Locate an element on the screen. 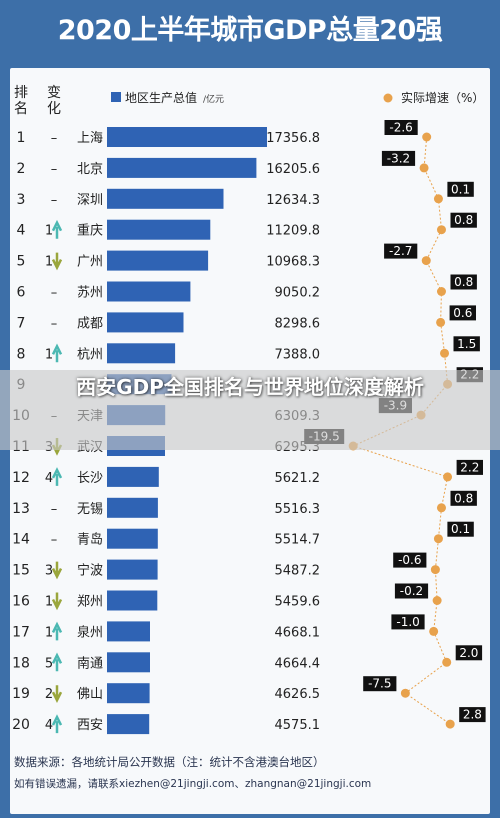 This screenshot has height=818, width=500. rank-number: 7 is located at coordinates (21, 323).